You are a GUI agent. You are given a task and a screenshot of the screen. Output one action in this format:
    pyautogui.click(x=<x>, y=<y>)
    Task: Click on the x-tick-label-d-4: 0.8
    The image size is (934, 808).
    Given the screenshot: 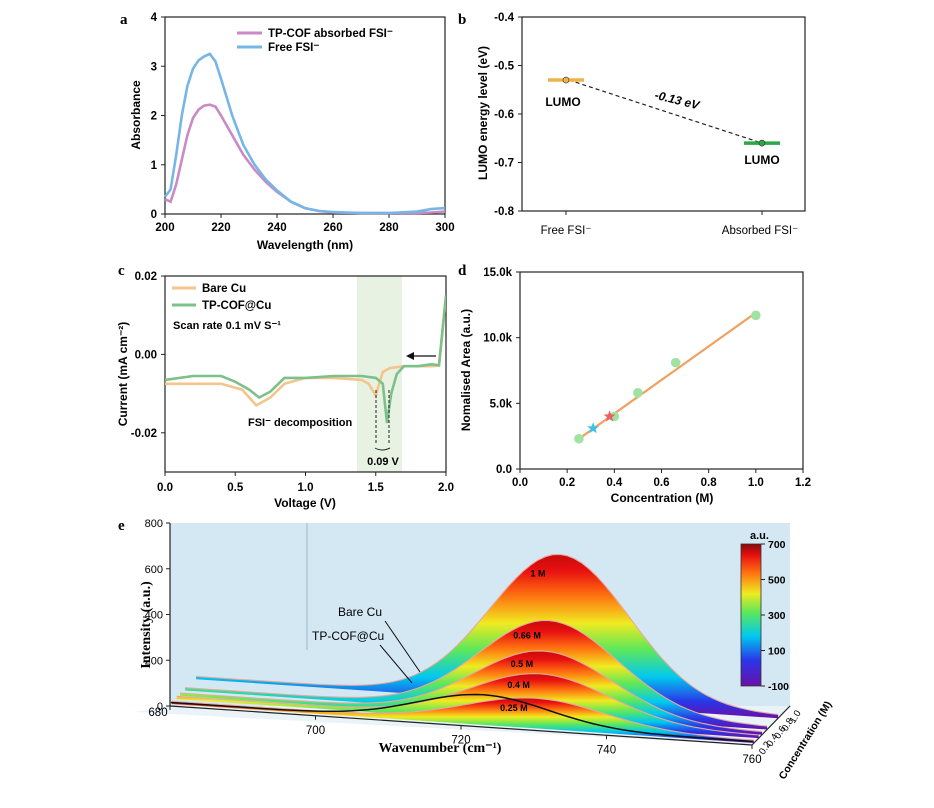 What is the action you would take?
    pyautogui.click(x=709, y=483)
    